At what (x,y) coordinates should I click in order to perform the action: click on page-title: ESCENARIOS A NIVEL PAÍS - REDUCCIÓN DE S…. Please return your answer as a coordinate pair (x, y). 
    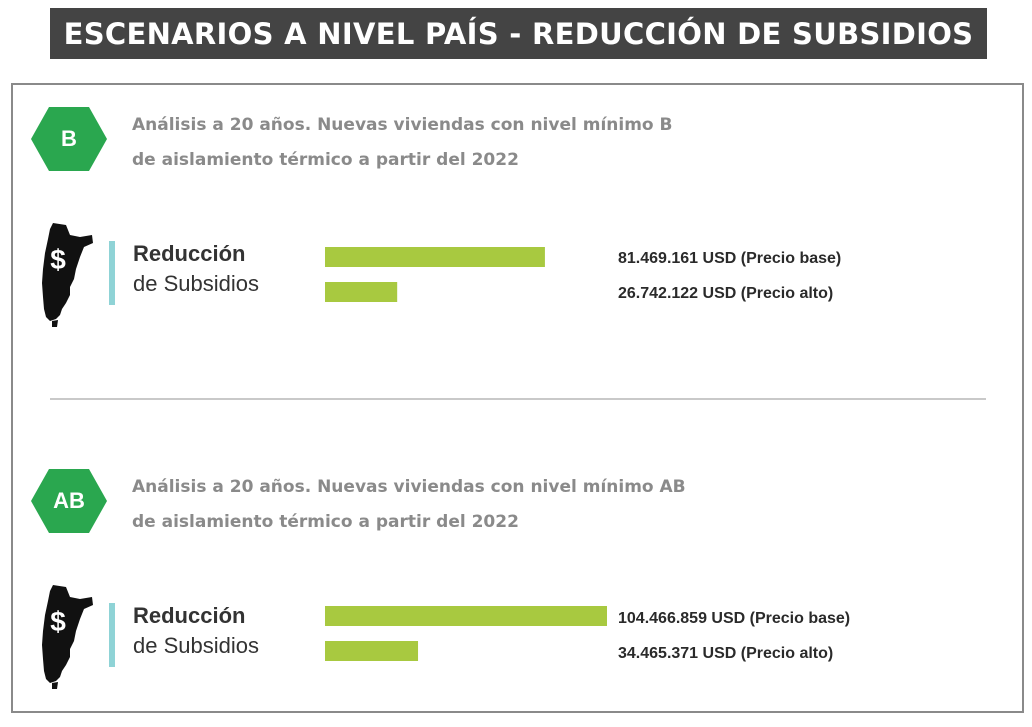
    Looking at the image, I should click on (518, 33).